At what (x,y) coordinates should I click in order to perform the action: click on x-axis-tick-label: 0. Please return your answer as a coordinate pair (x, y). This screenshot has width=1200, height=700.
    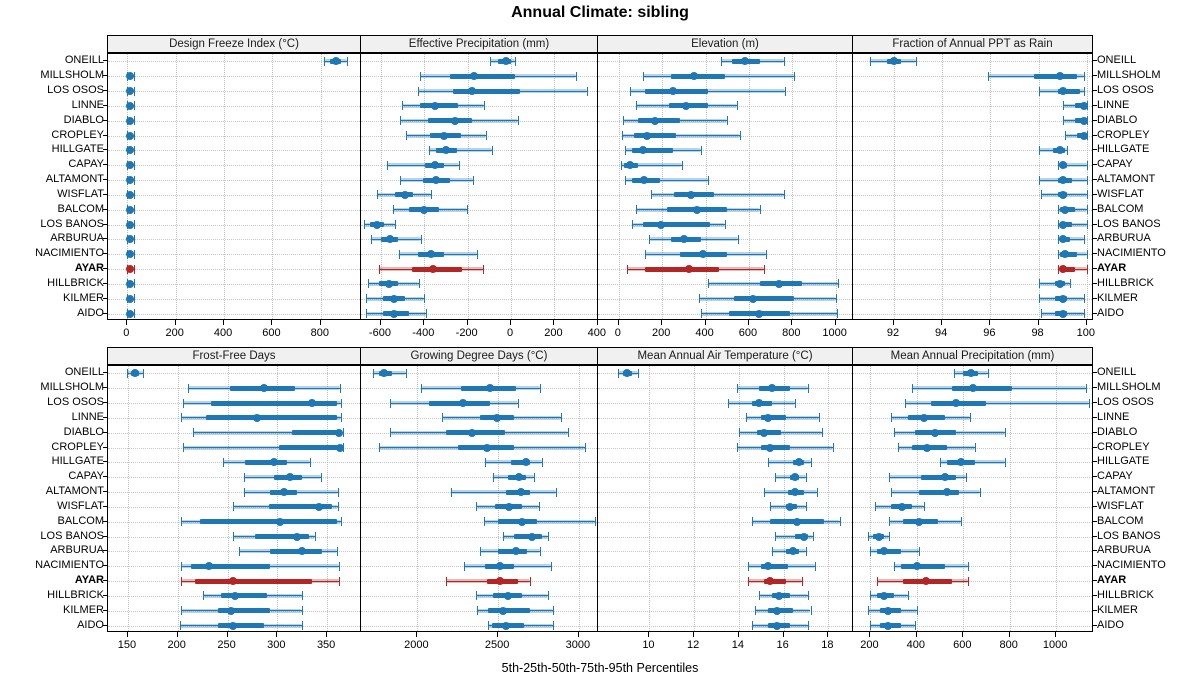
    Looking at the image, I should click on (617, 333).